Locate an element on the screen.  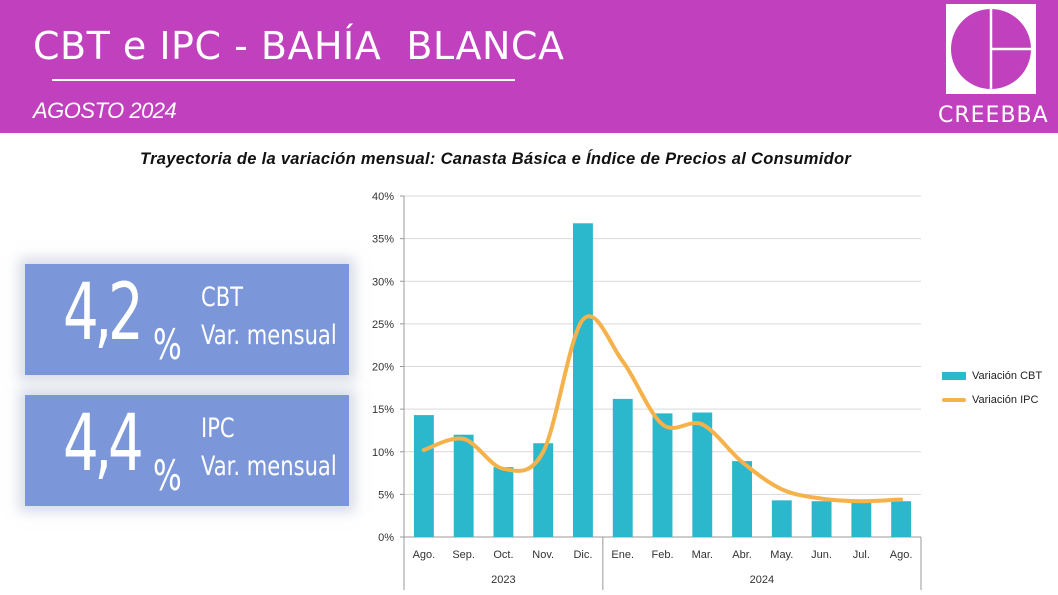
line-ipc is located at coordinates (662, 409).